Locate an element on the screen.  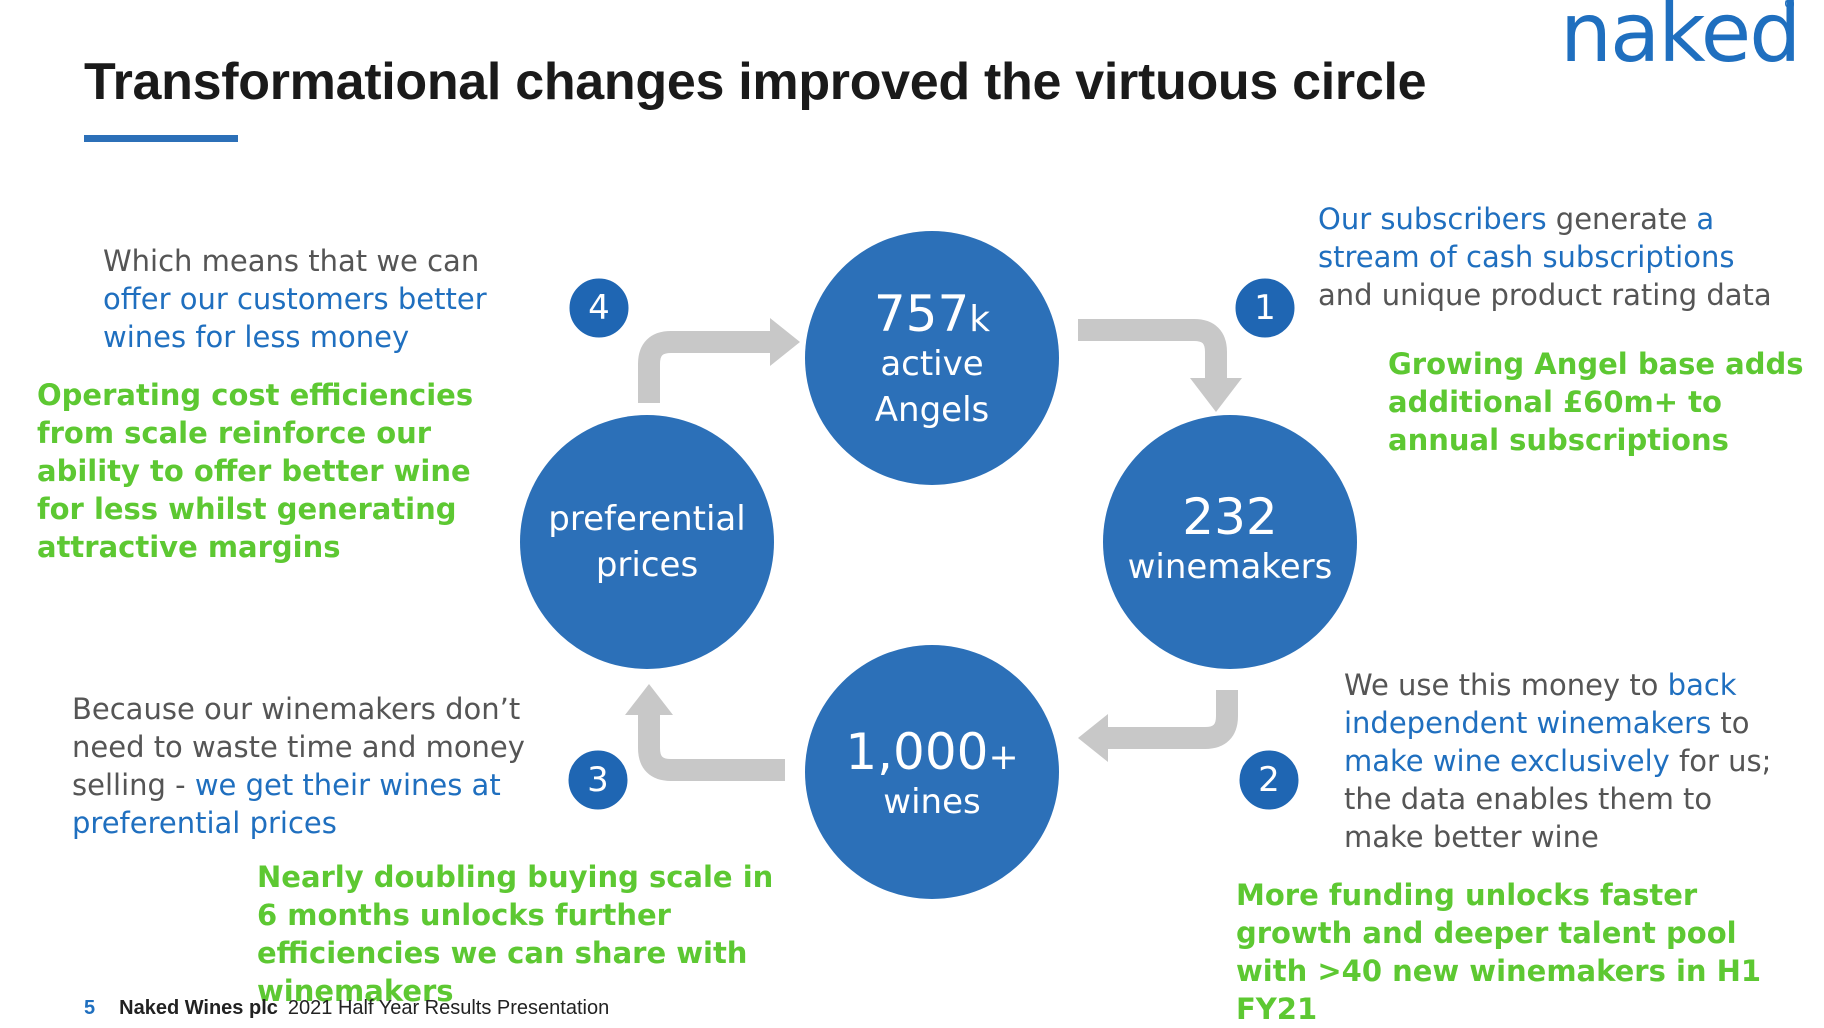
prices-line2: prices is located at coordinates (647, 564).